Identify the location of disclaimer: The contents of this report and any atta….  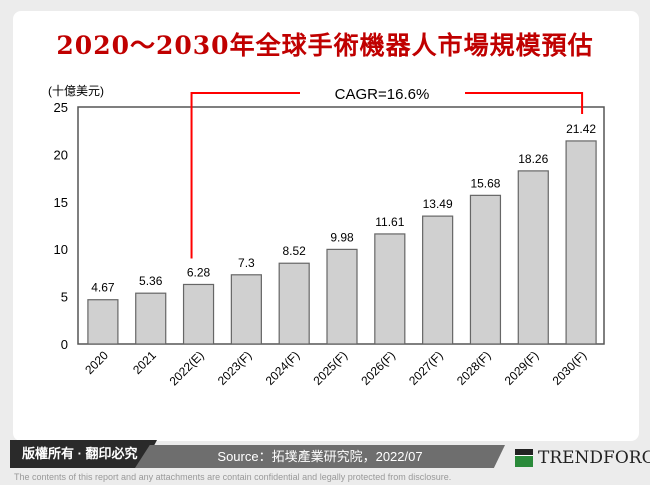
(233, 477).